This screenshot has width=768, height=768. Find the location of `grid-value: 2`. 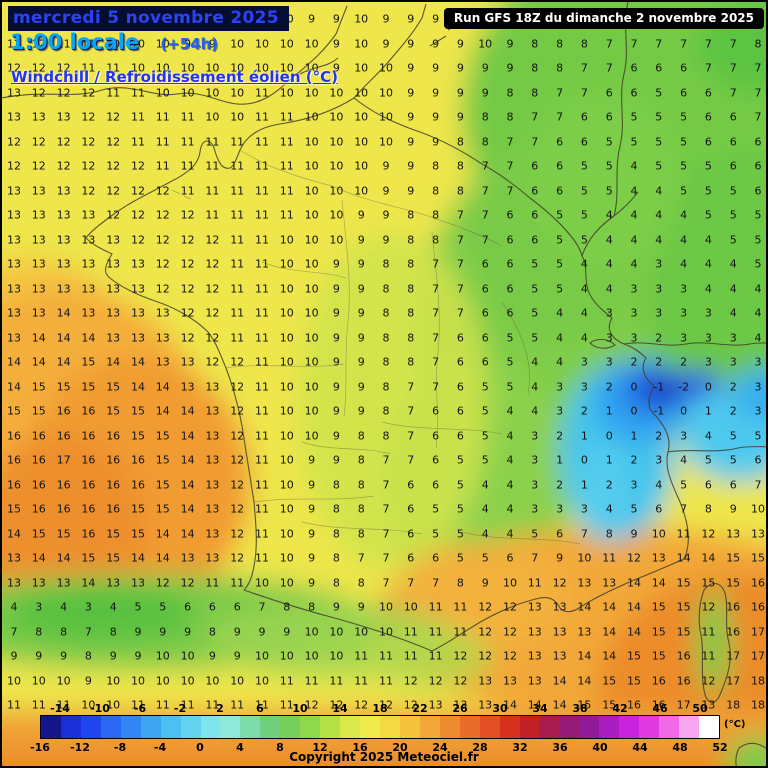

grid-value: 2 is located at coordinates (733, 411).